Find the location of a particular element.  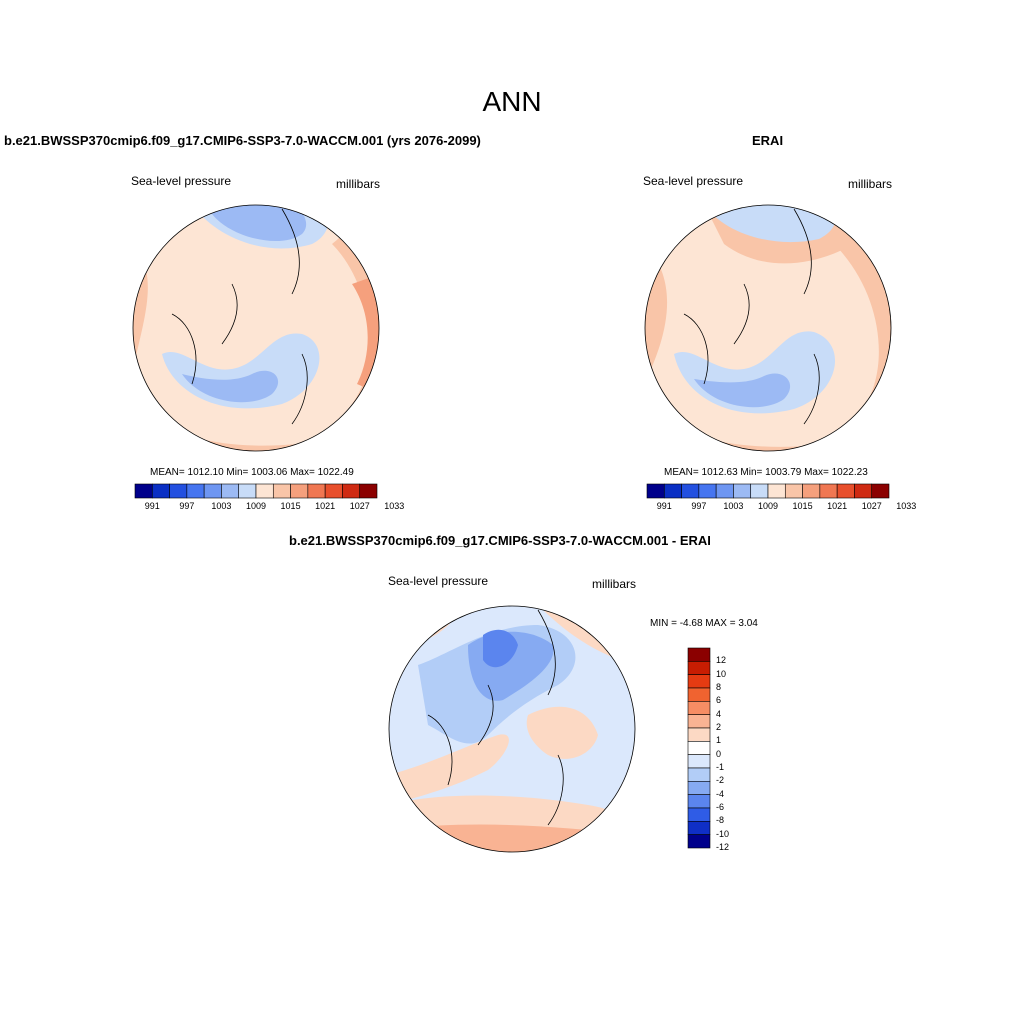

obs-colorbar is located at coordinates (768, 491).